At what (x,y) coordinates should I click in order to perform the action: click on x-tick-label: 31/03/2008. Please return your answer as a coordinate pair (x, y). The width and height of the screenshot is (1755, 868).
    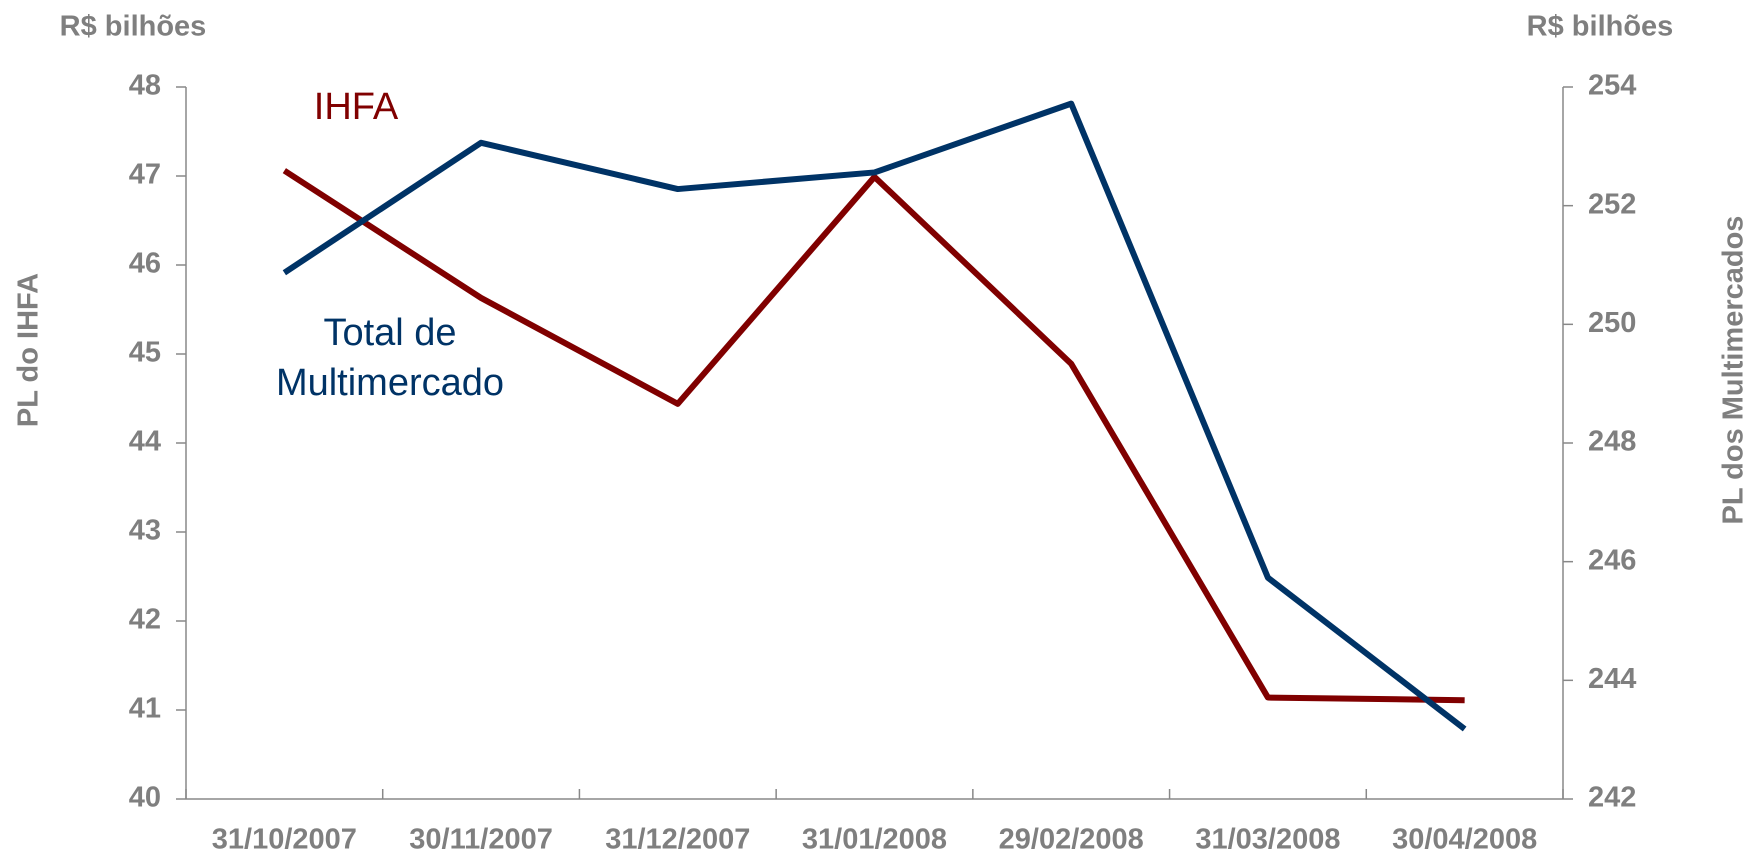
    Looking at the image, I should click on (1267, 840).